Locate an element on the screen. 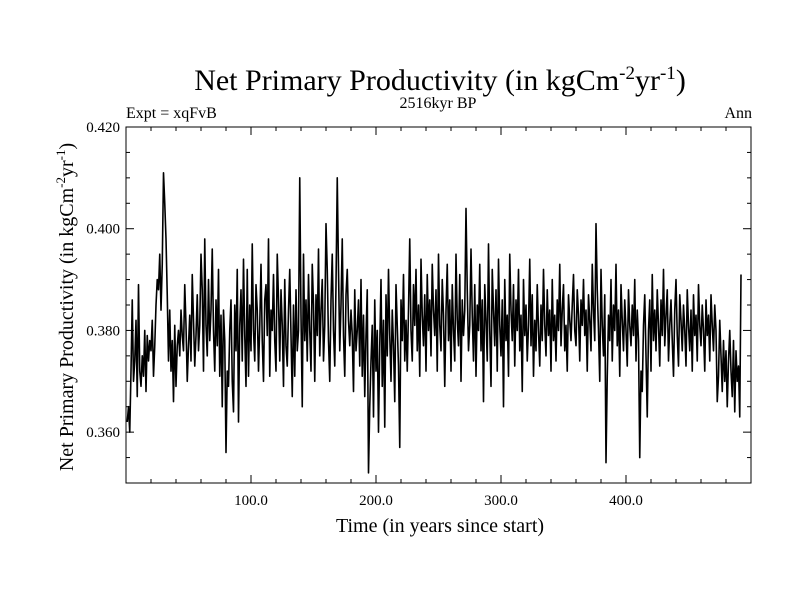 Image resolution: width=800 pixels, height=600 pixels. season-label: Ann is located at coordinates (738, 113).